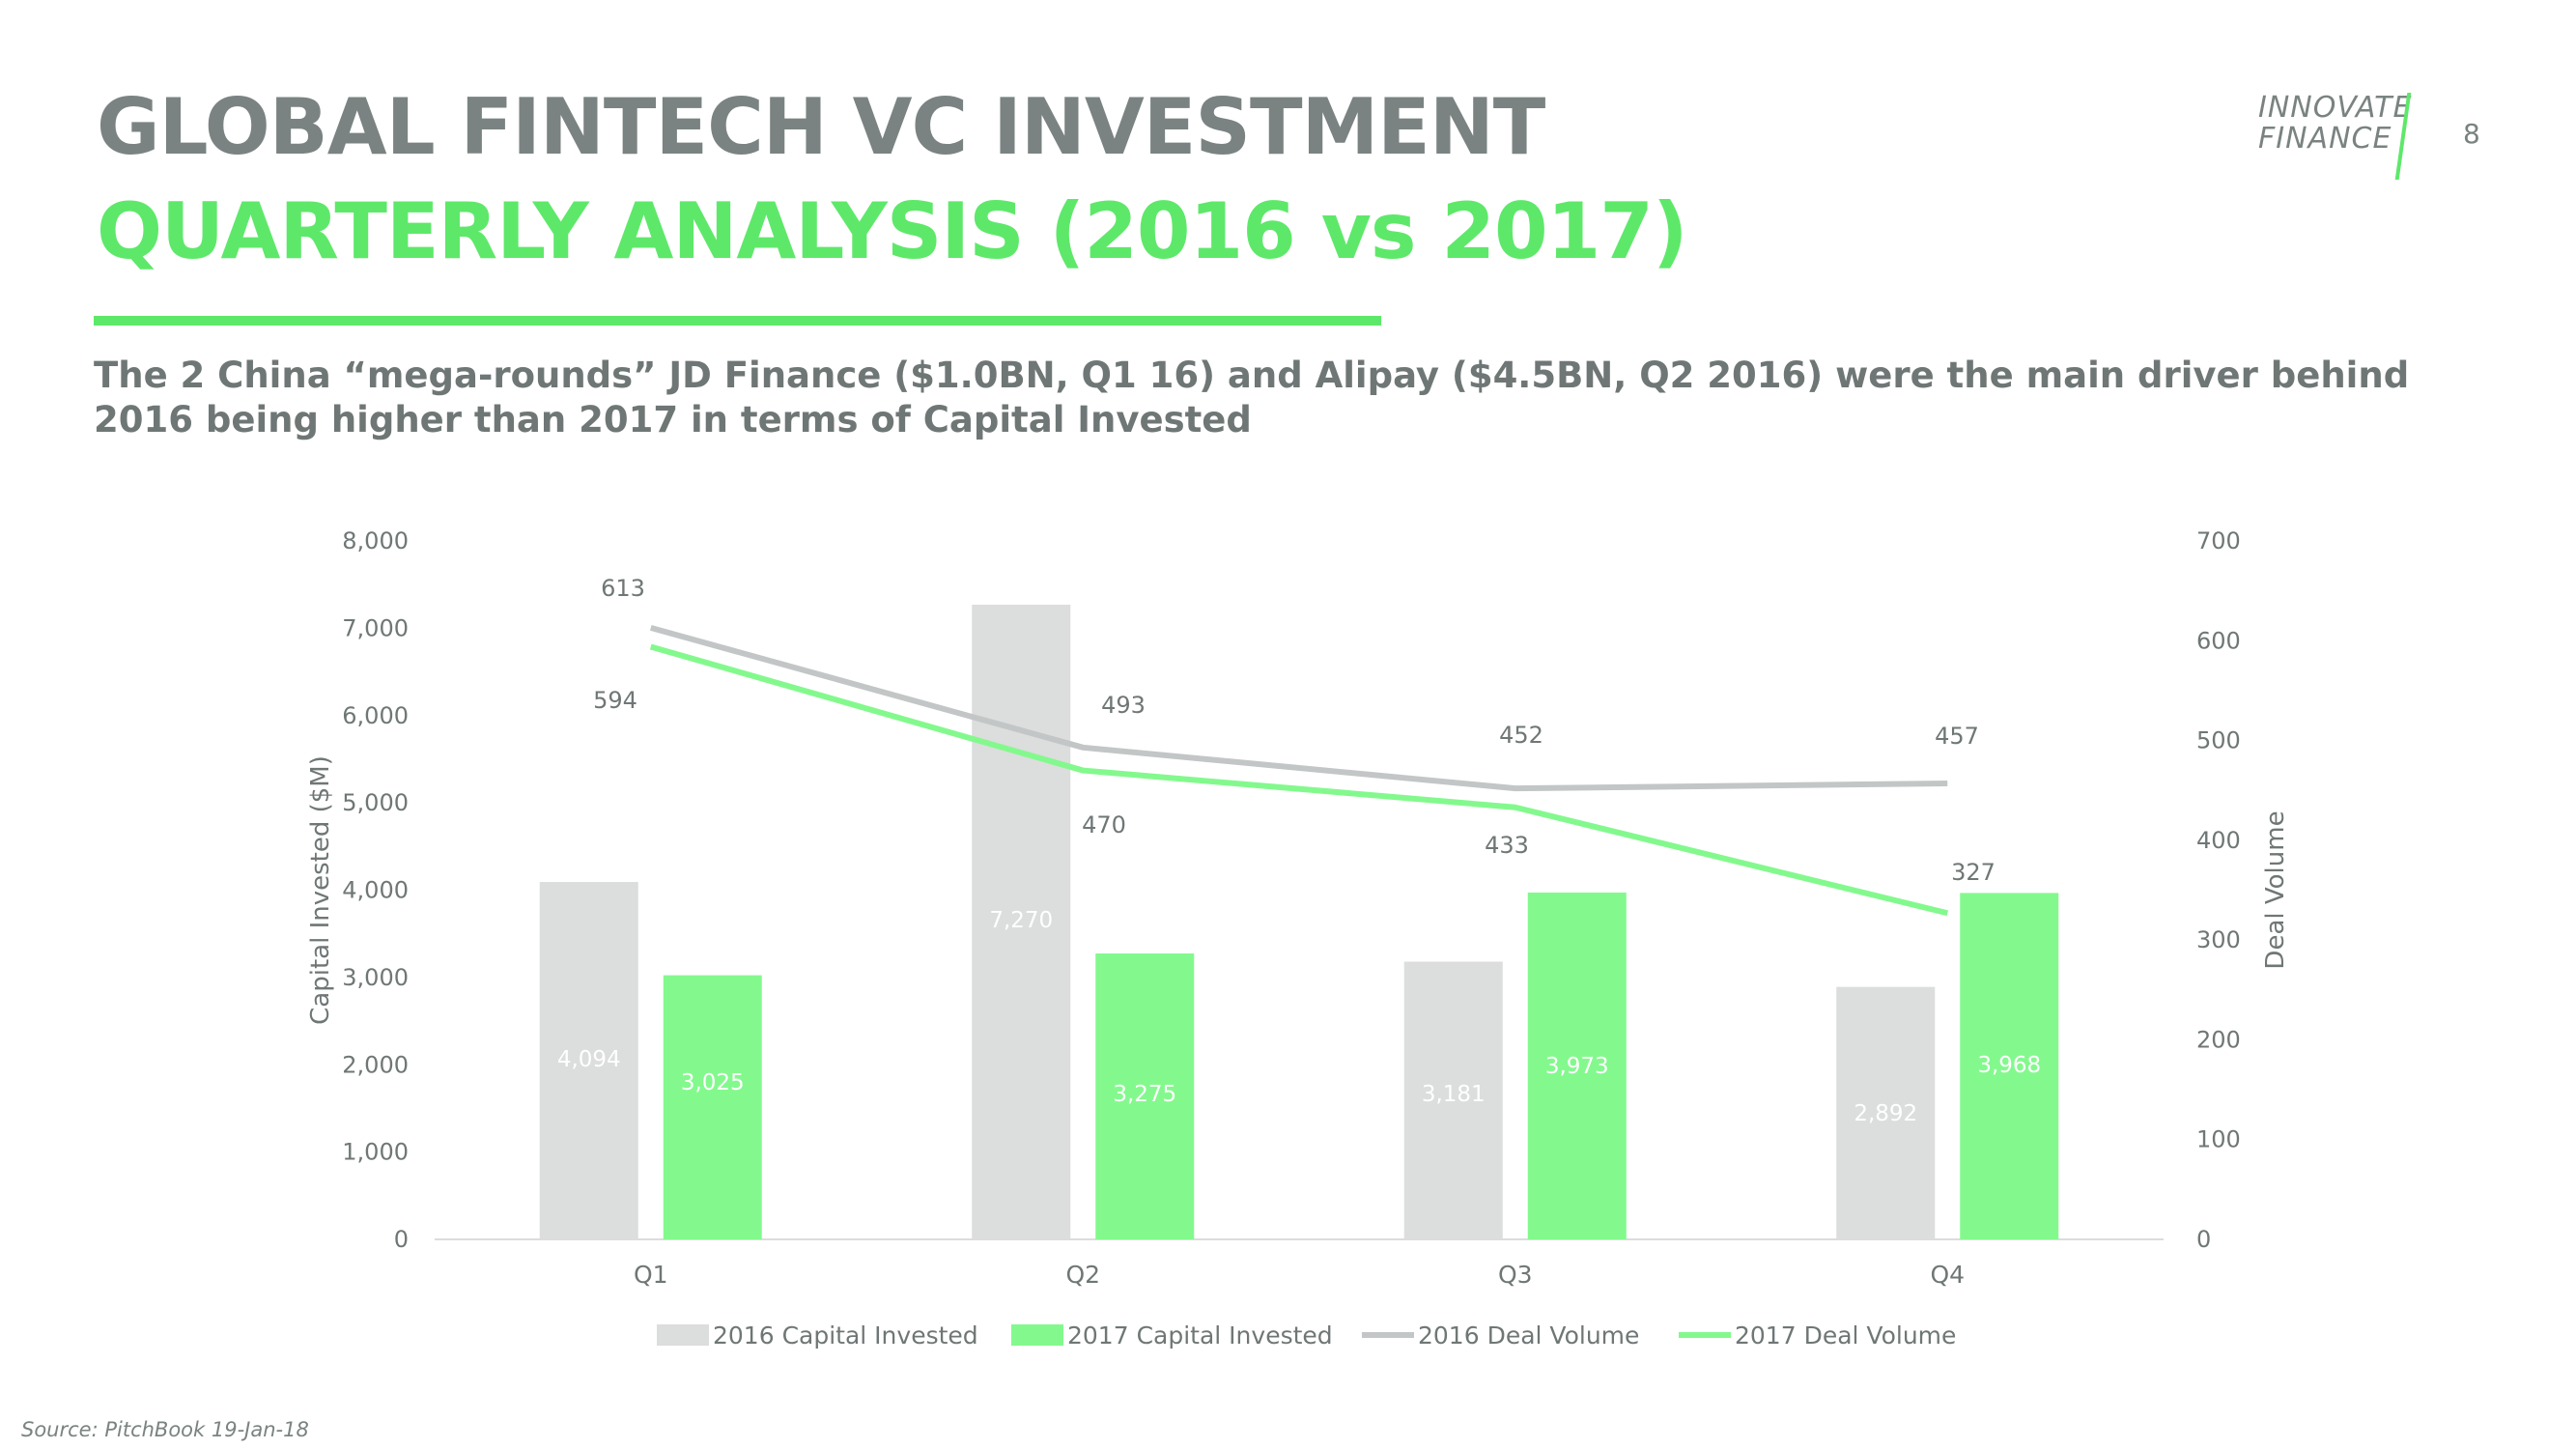  What do you see at coordinates (2335, 108) in the screenshot?
I see `logo-text-line1: INNOVATE` at bounding box center [2335, 108].